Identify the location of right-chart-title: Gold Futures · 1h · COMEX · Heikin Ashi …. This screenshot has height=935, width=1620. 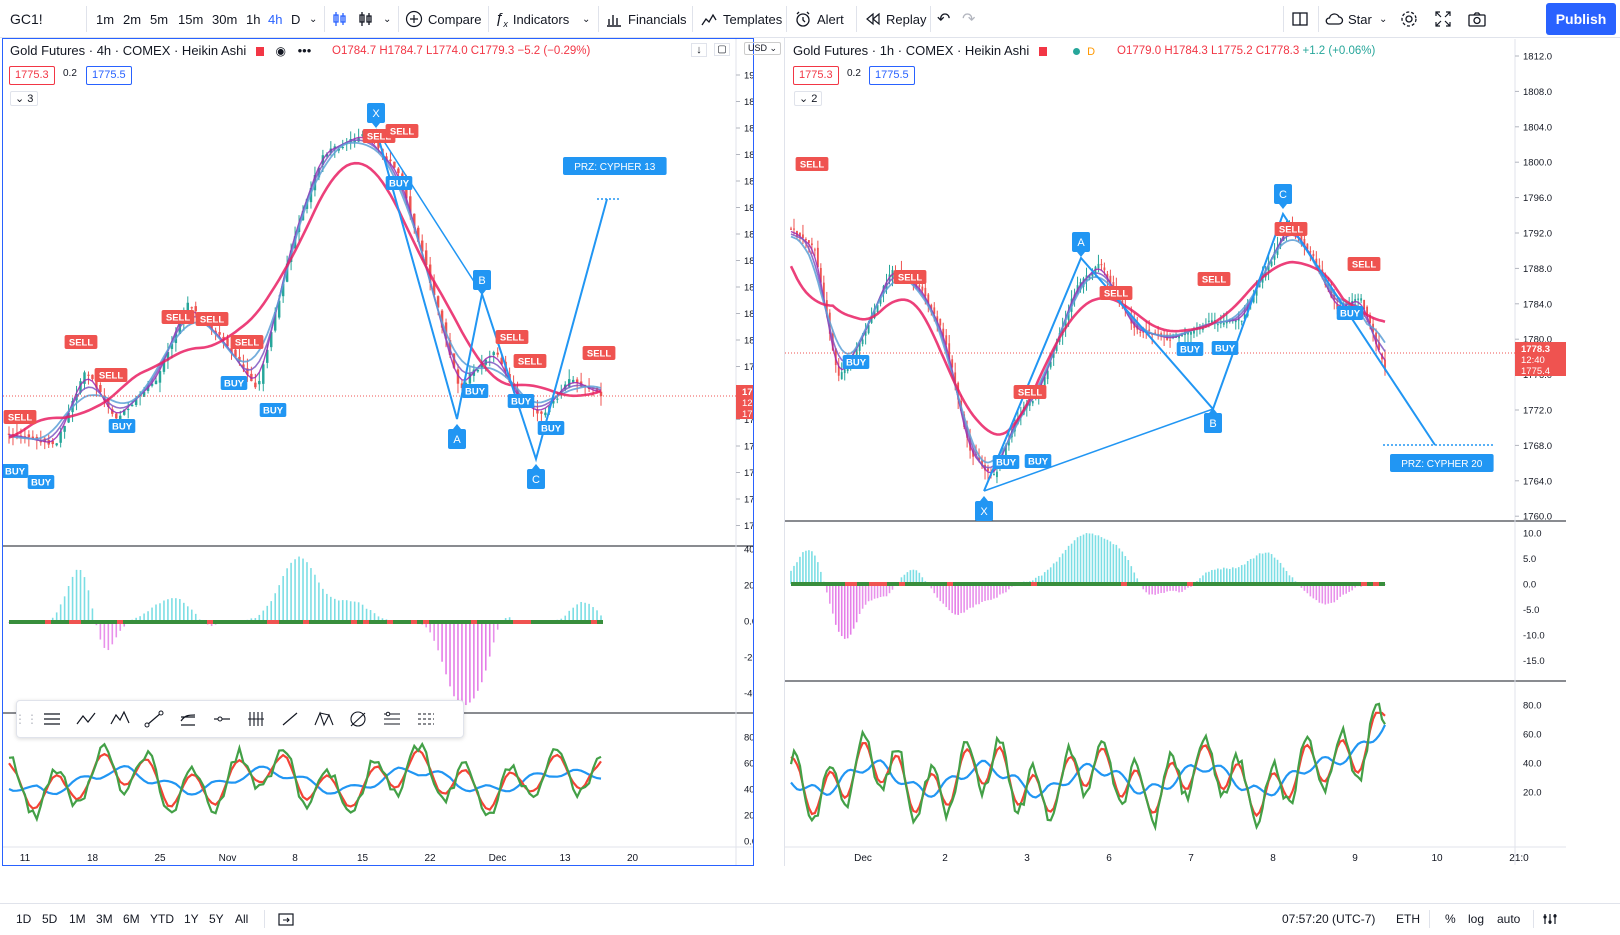
(944, 50).